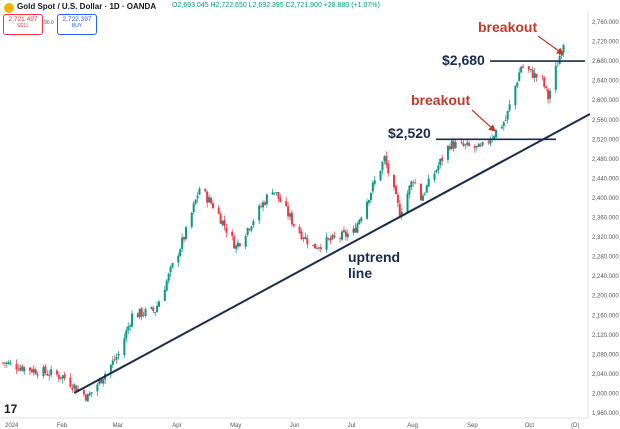 The image size is (620, 429). What do you see at coordinates (605, 277) in the screenshot?
I see `y-tick-label: 2,240.000` at bounding box center [605, 277].